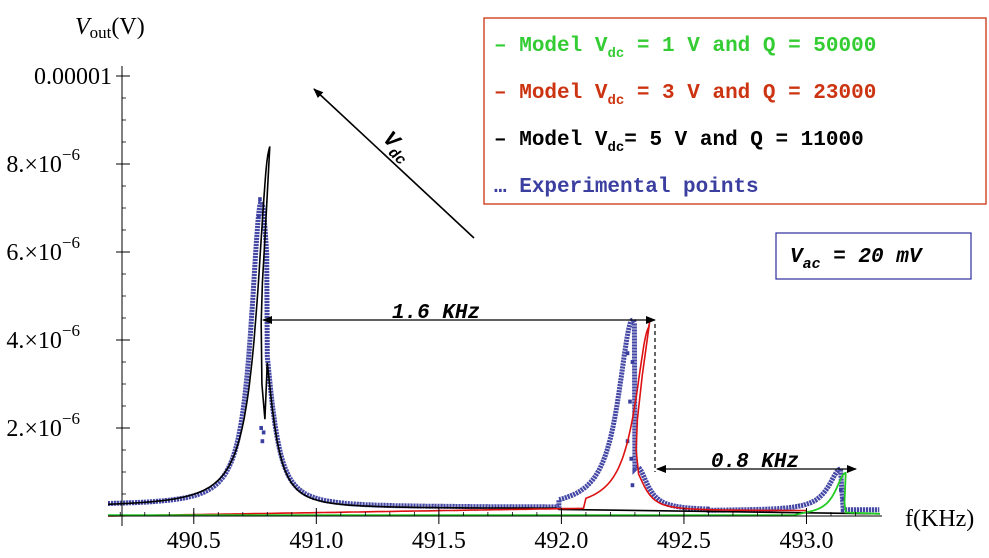  I want to click on legend-entry: – Model Vdc= 5 V and Q = 11000, so click(679, 142).